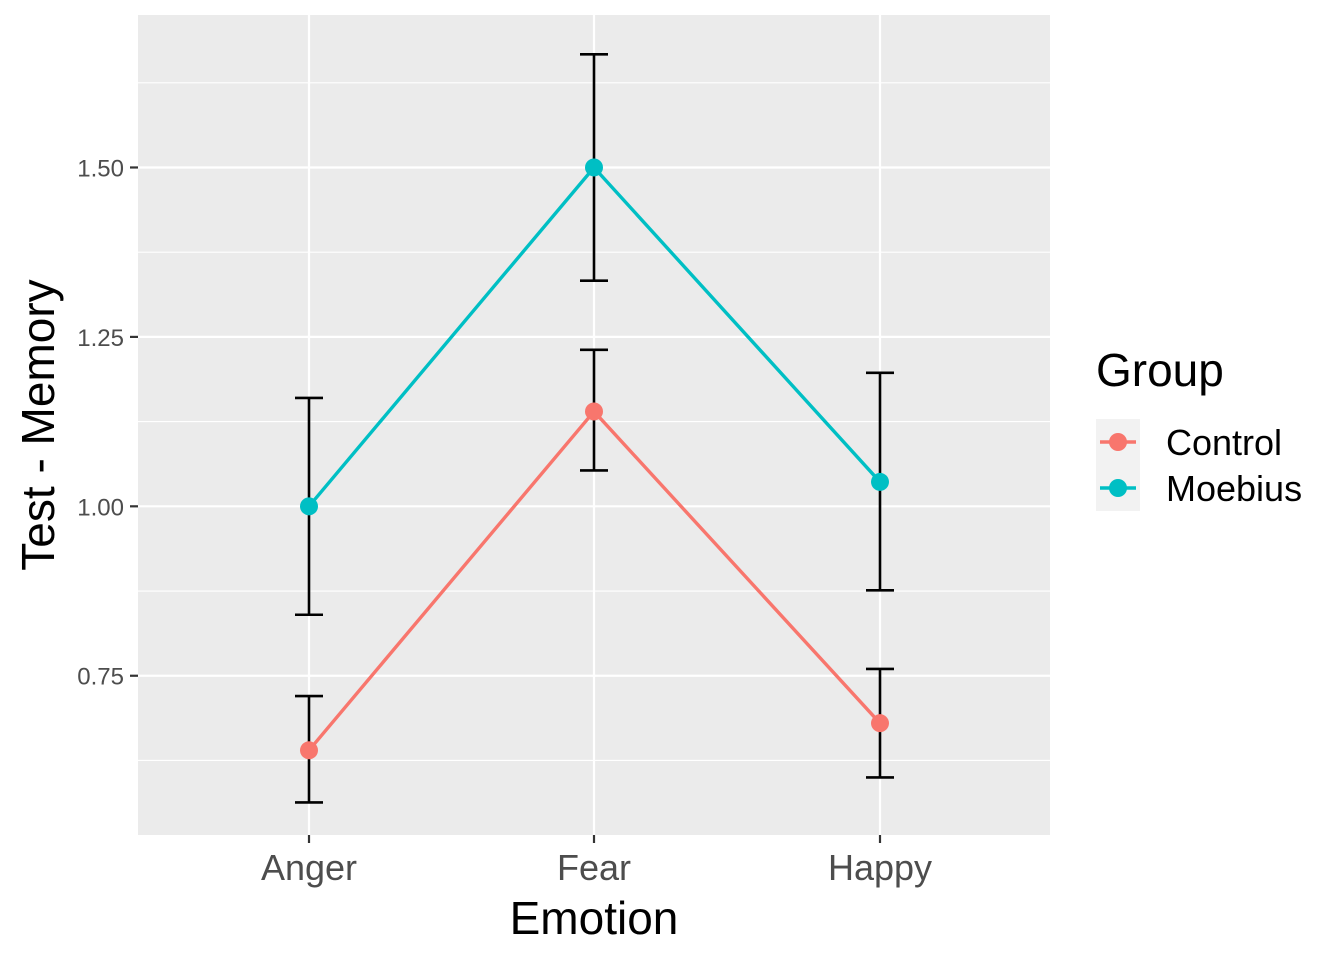 The width and height of the screenshot is (1344, 960). I want to click on point-moebius-happy, so click(880, 481).